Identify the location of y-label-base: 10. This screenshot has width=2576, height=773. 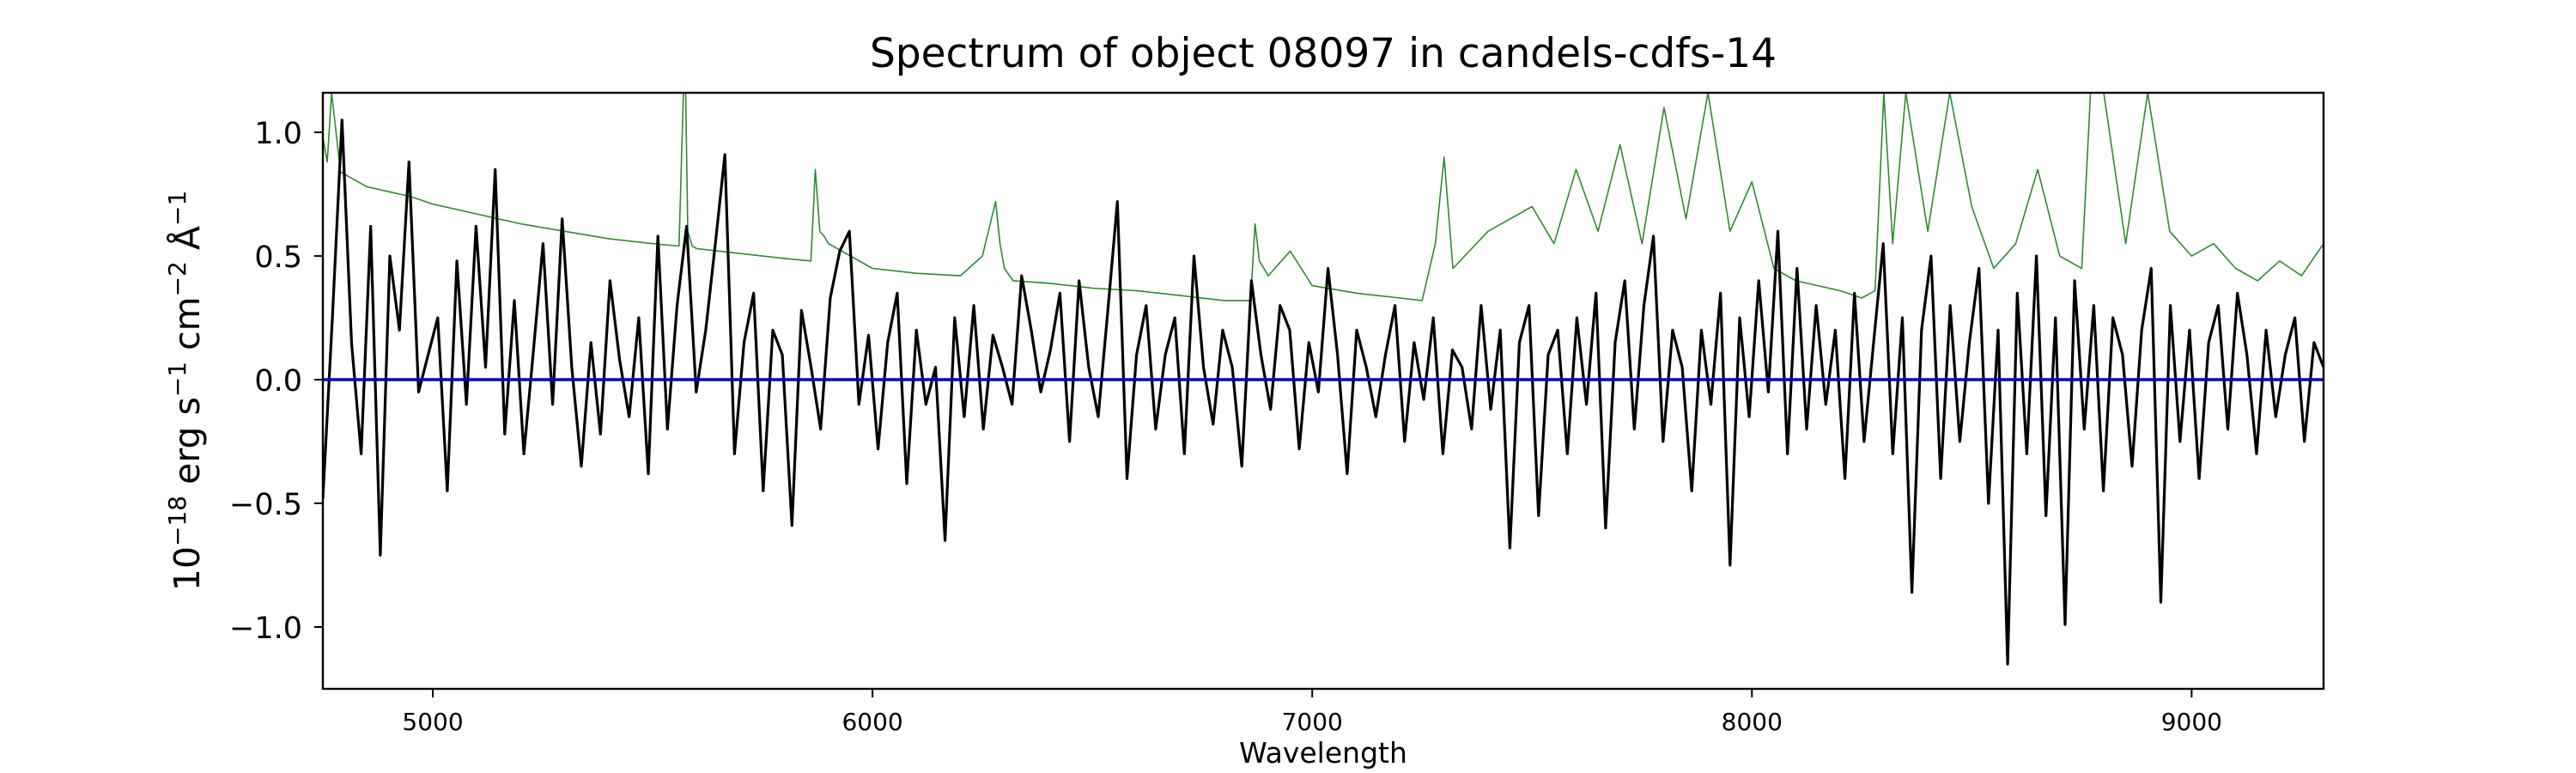
(187, 568).